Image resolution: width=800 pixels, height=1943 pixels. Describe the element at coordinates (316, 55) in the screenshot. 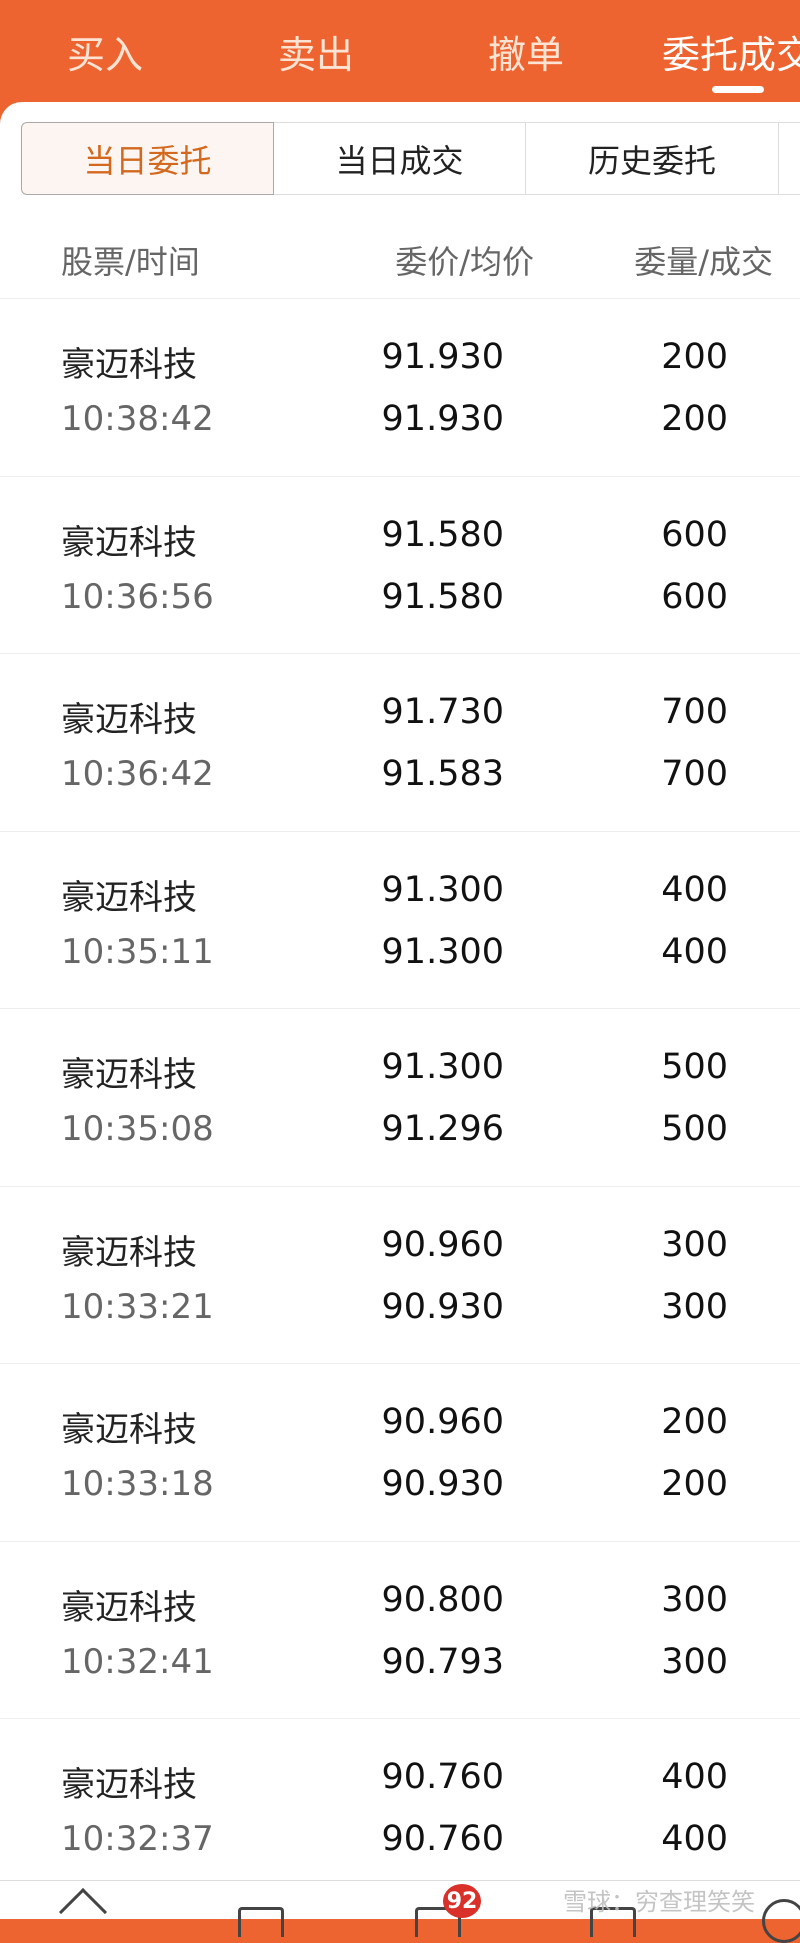

I see `tab-sell: 卖出` at that location.